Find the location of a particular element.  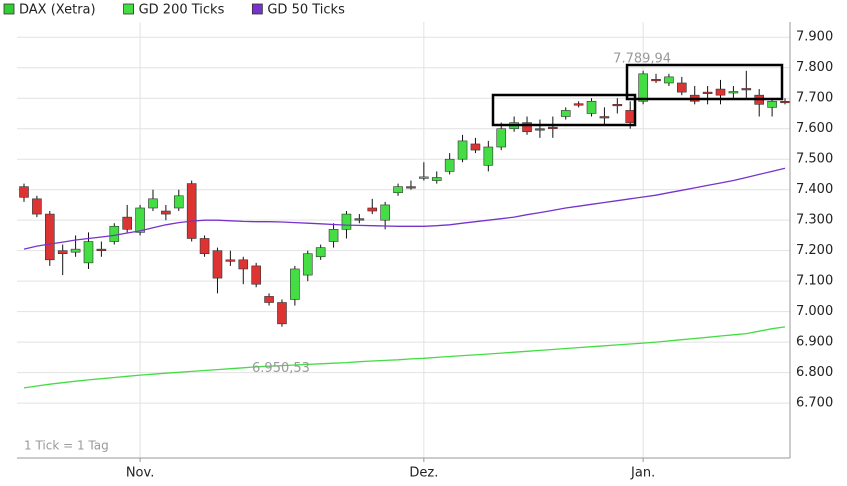

y-tick-label: 7.300 is located at coordinates (814, 220).